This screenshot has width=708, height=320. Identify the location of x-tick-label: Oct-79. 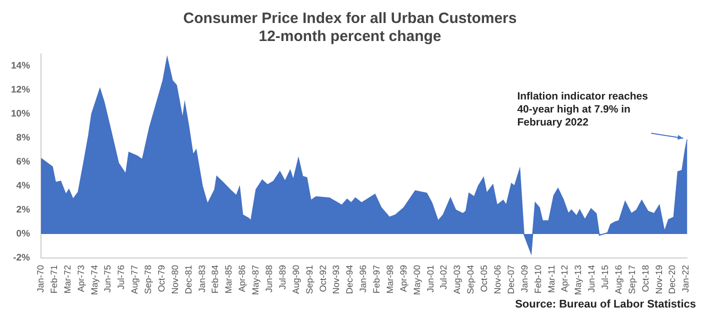
(161, 278).